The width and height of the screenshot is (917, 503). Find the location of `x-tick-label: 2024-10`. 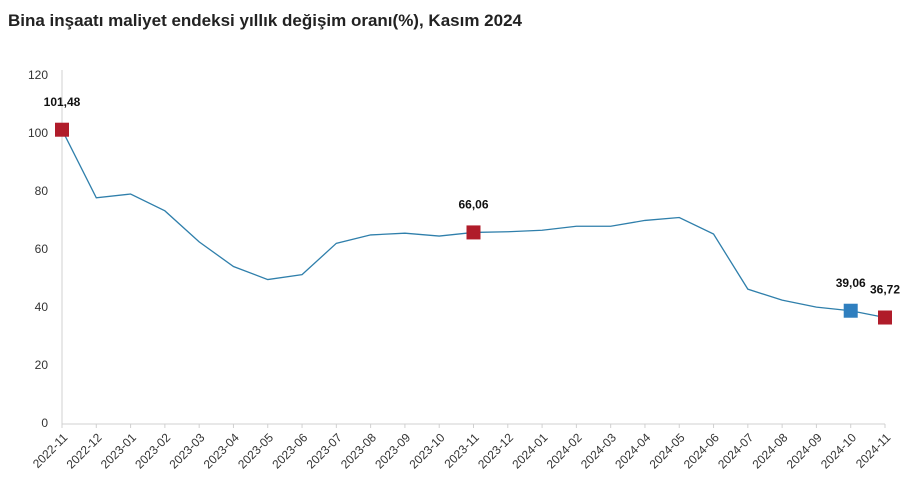

x-tick-label: 2024-10 is located at coordinates (838, 450).